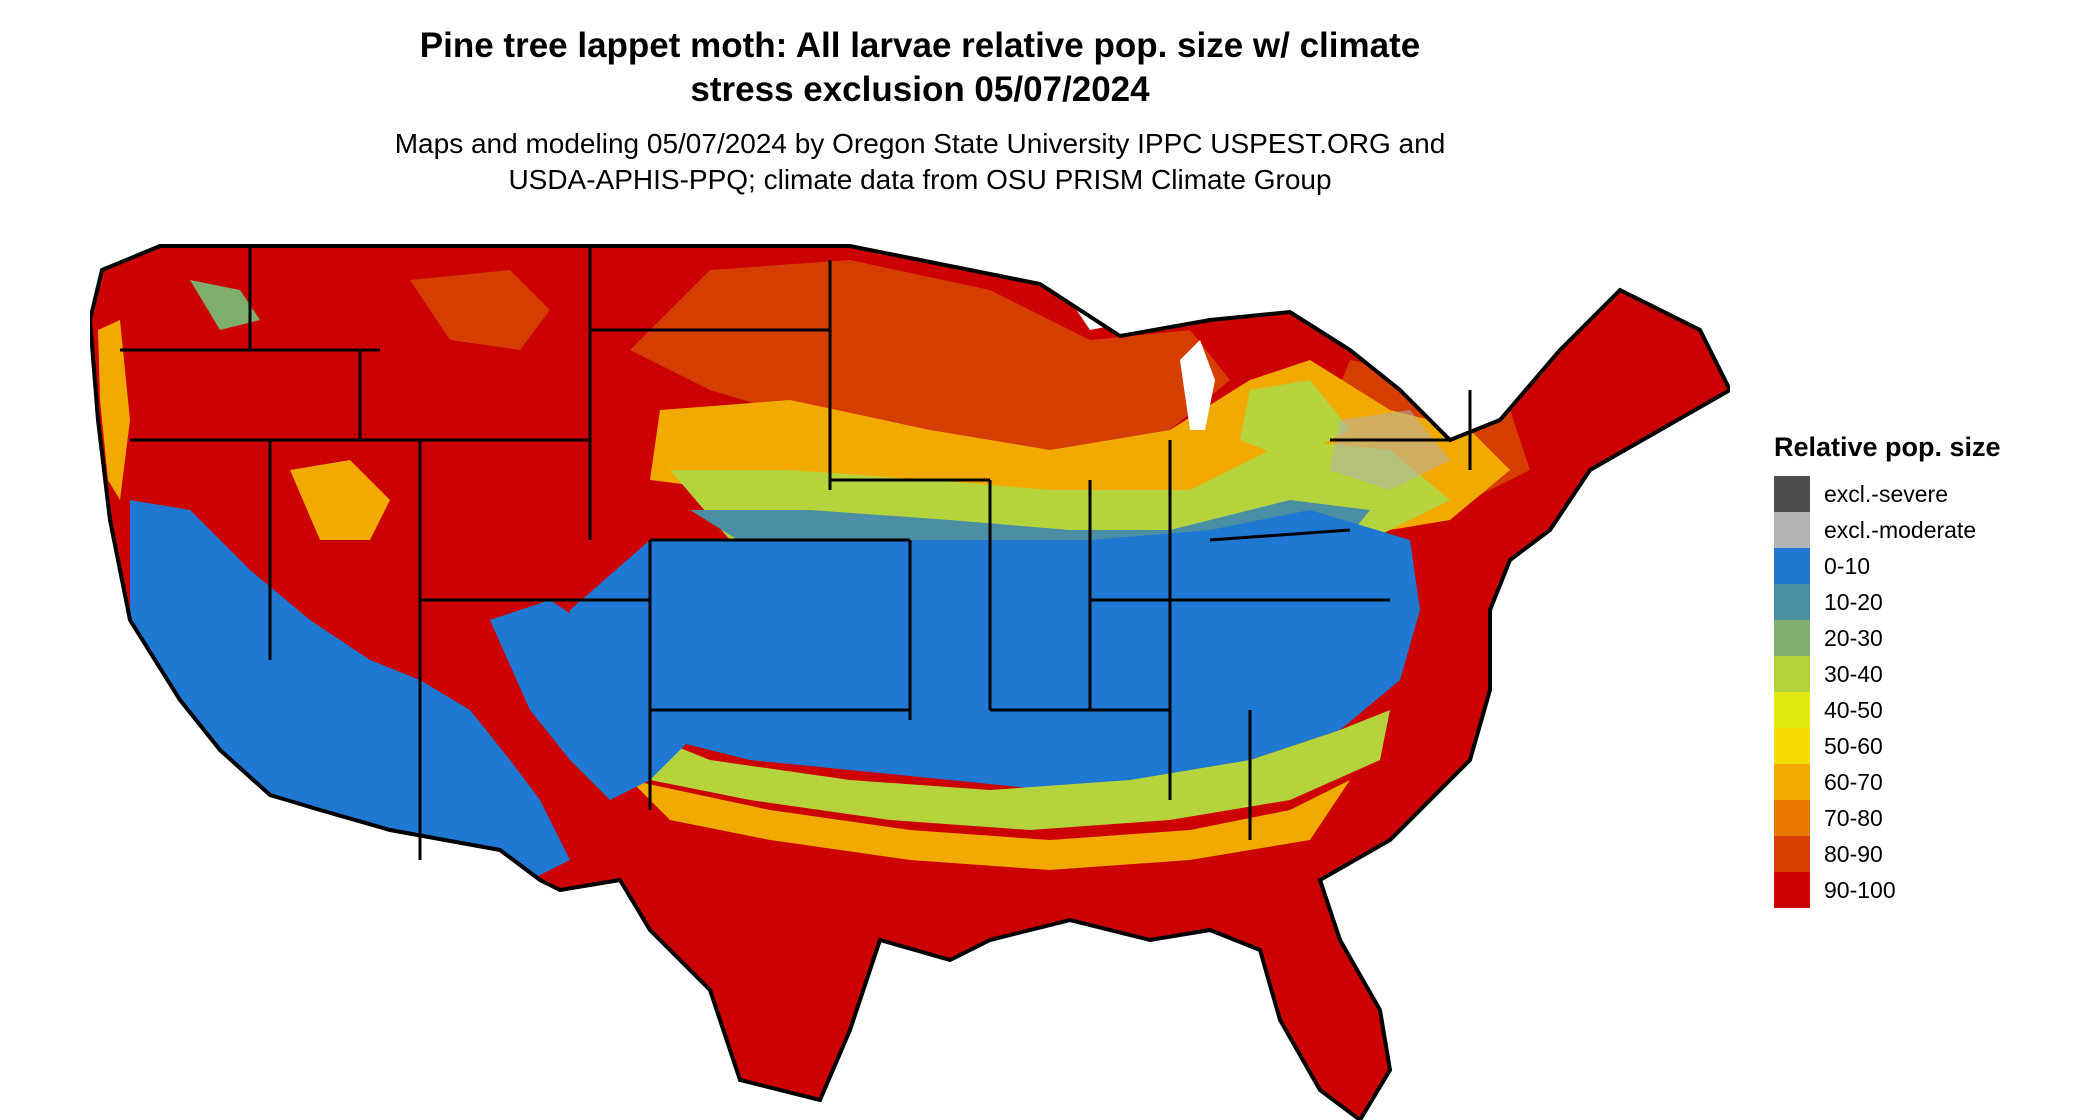  I want to click on zone-30-40-northeast, so click(1295, 420).